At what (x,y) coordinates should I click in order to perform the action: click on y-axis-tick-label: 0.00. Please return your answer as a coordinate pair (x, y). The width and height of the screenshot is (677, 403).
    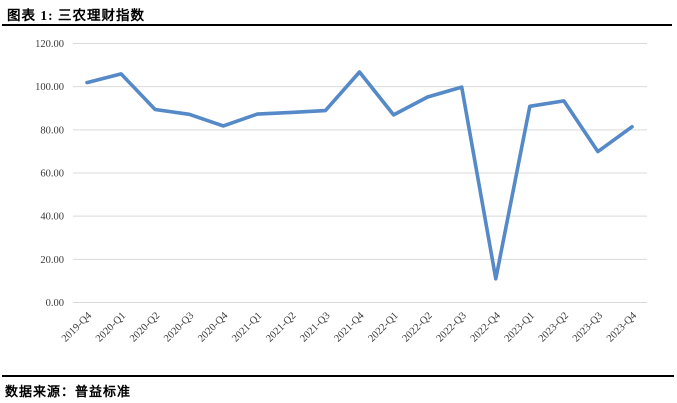
    Looking at the image, I should click on (55, 303).